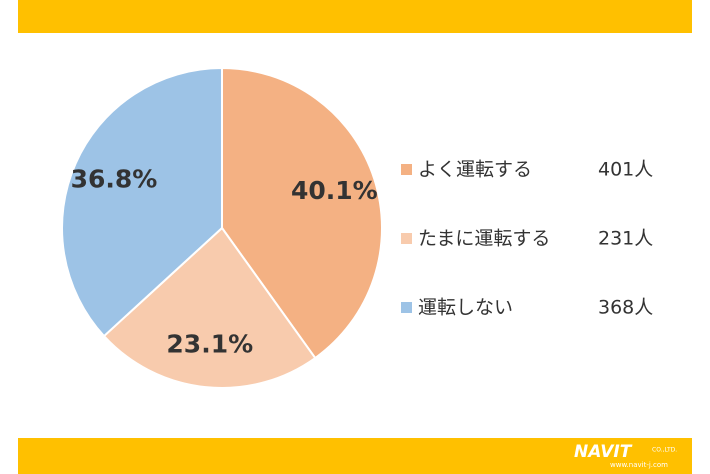  Describe the element at coordinates (639, 465) in the screenshot. I see `logo-url: www.navit-j.com` at that location.